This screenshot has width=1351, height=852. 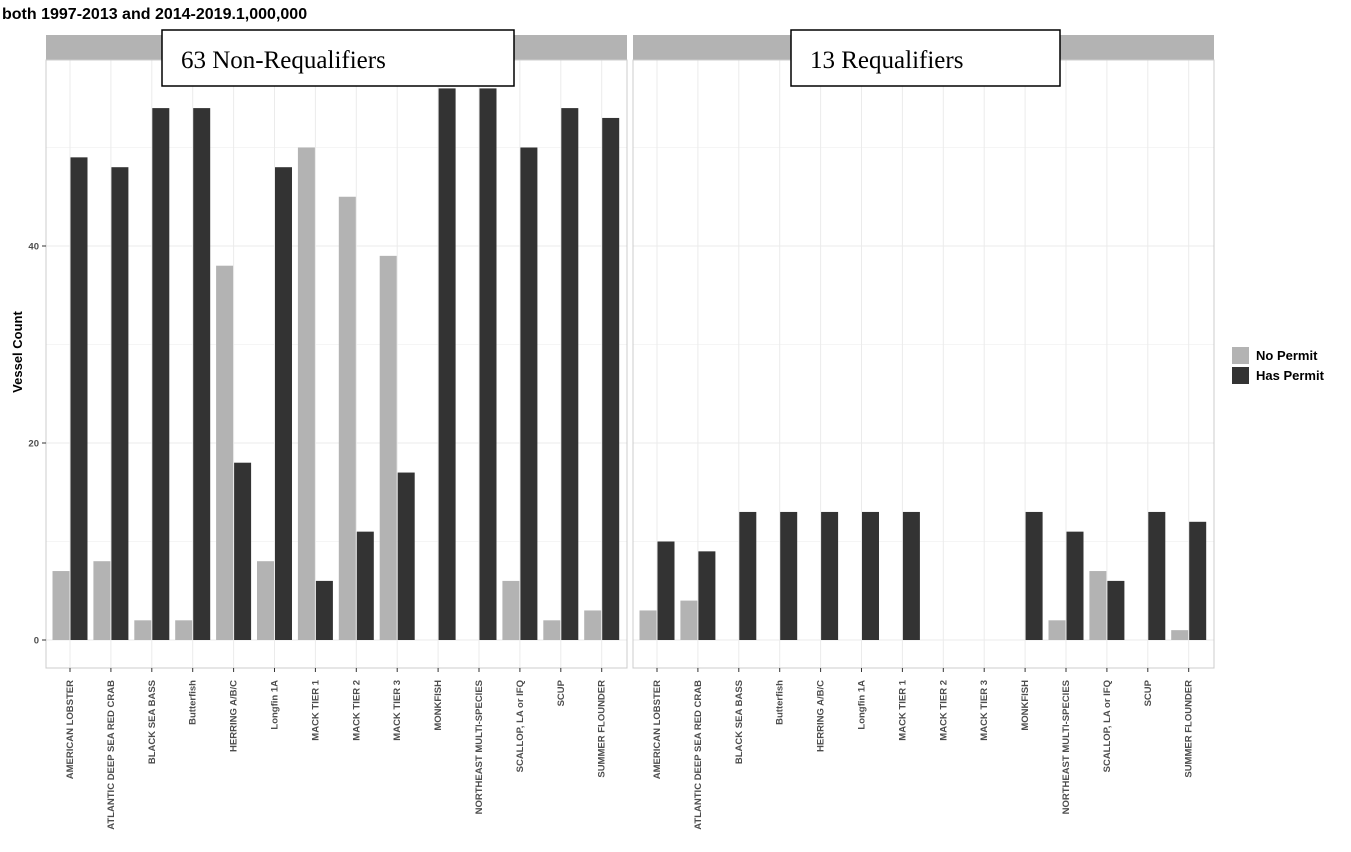 I want to click on annotation-text: 63 Non-Requalifiers, so click(x=283, y=60).